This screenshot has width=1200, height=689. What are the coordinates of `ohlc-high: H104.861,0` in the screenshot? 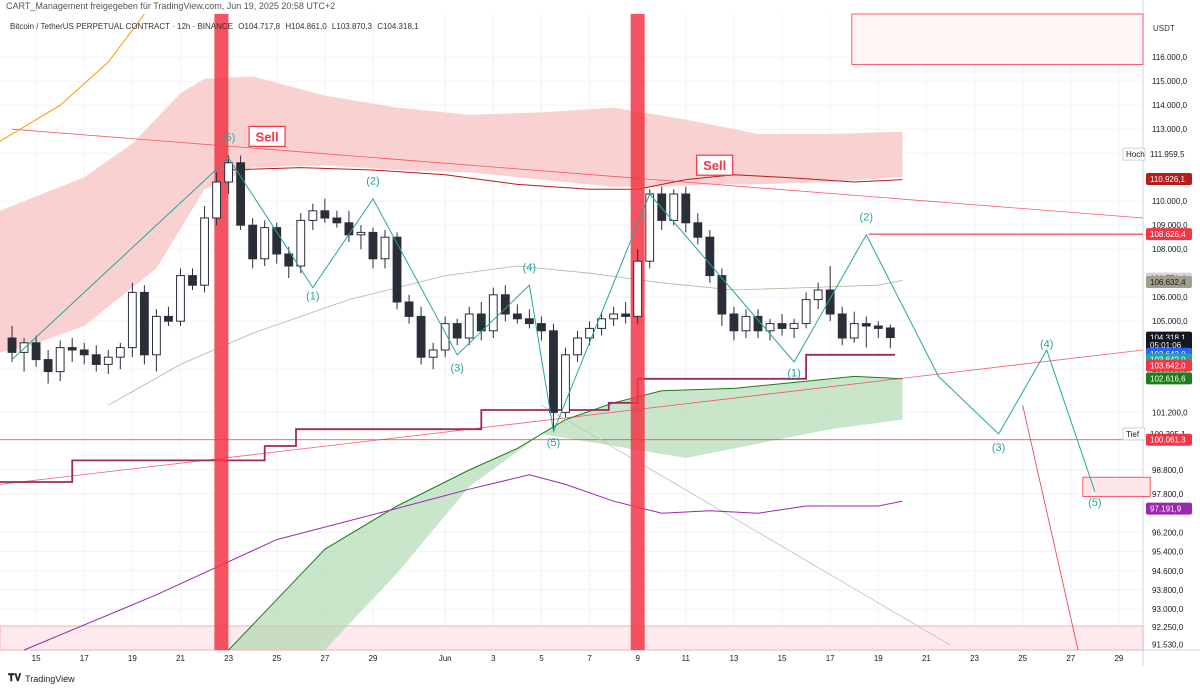 It's located at (306, 26).